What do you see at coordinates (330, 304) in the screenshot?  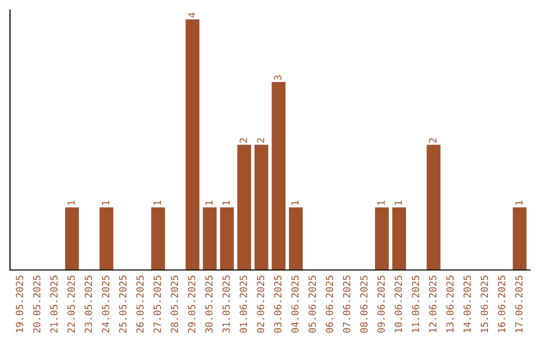 I see `x-tick-label: 06.06.2025` at bounding box center [330, 304].